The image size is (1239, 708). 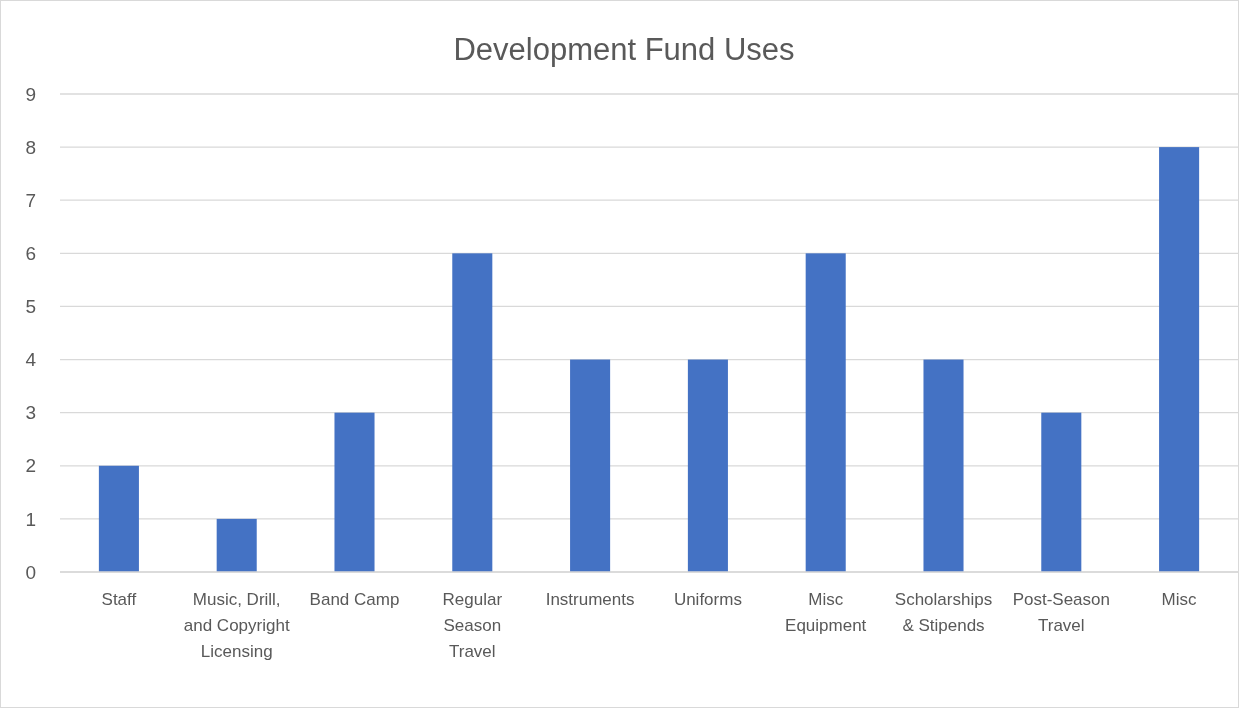 I want to click on x-tick-label: Misc Equipment, so click(x=826, y=612).